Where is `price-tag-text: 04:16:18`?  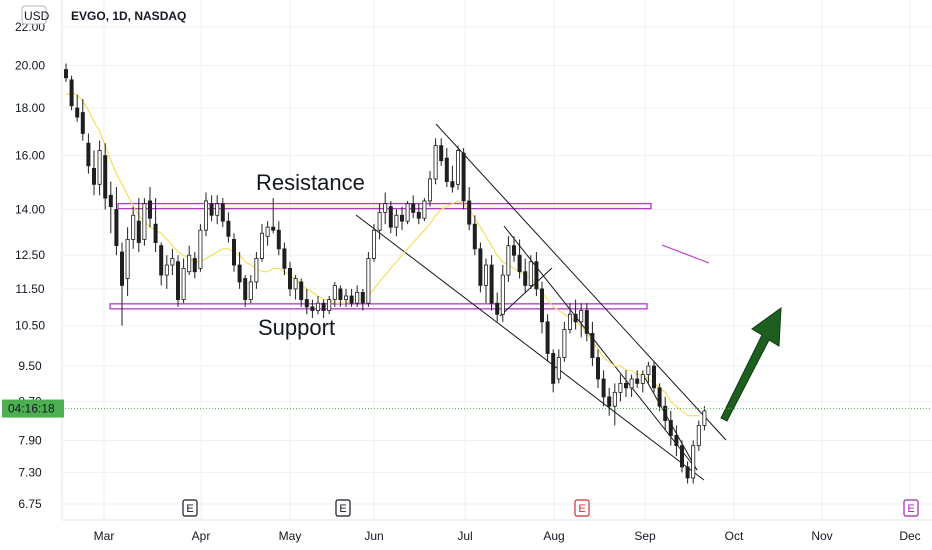
price-tag-text: 04:16:18 is located at coordinates (31, 409).